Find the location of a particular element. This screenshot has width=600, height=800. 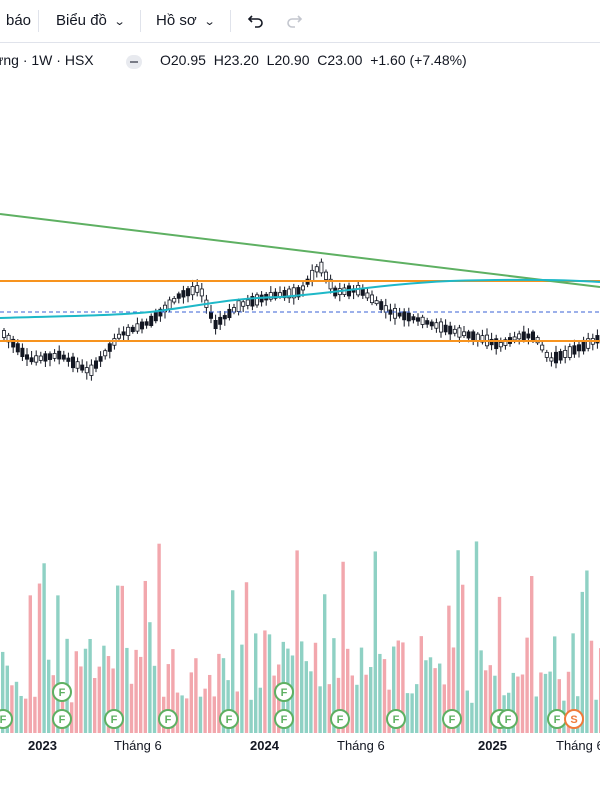

chart-menu-label: Biểu đồ is located at coordinates (81, 20).